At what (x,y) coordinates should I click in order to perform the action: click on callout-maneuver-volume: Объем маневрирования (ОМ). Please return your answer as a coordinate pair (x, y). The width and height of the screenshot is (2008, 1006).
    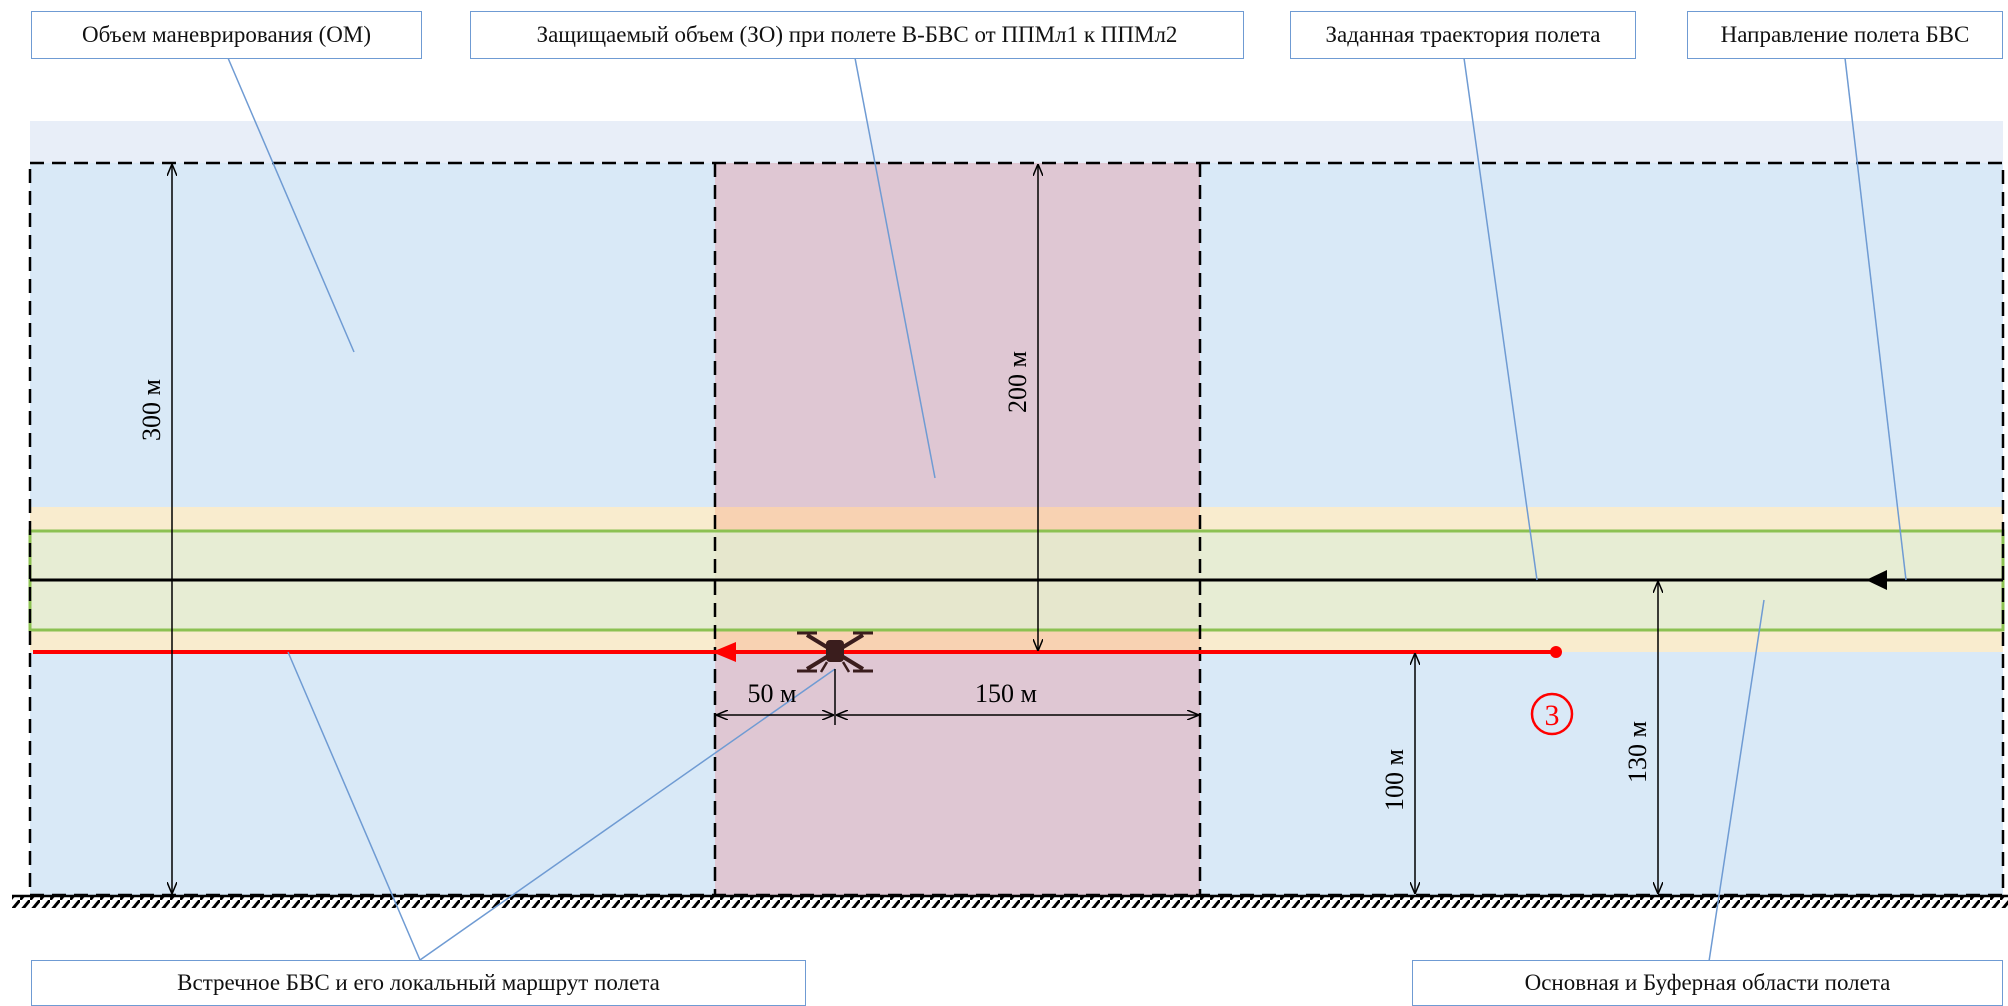
    Looking at the image, I should click on (226, 35).